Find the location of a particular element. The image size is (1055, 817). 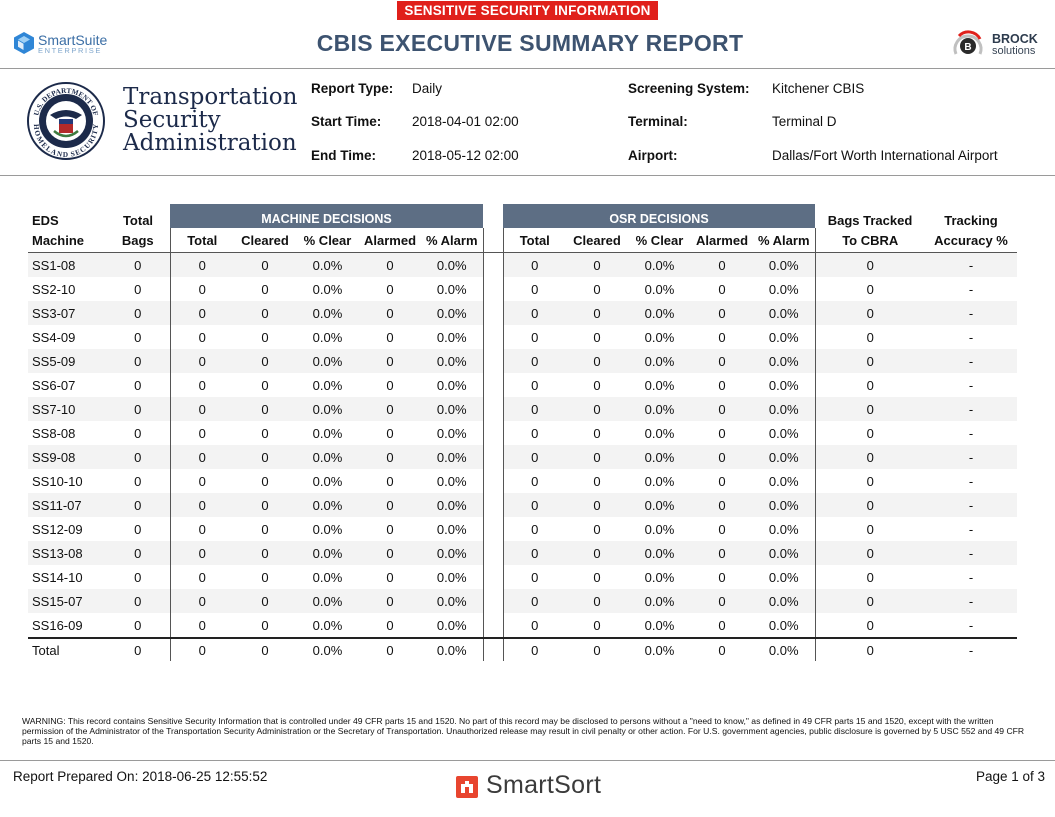

airport-value: Dallas/Fort Worth International Airport is located at coordinates (885, 155).